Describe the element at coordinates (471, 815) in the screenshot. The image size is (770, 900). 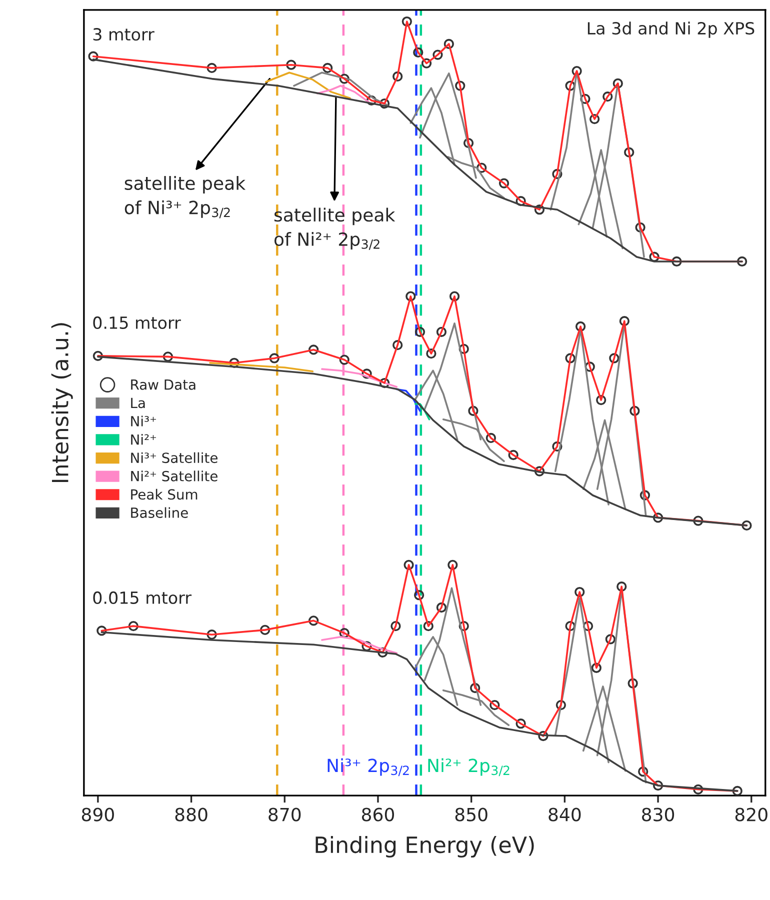
I see `x-tick-label: 850` at that location.